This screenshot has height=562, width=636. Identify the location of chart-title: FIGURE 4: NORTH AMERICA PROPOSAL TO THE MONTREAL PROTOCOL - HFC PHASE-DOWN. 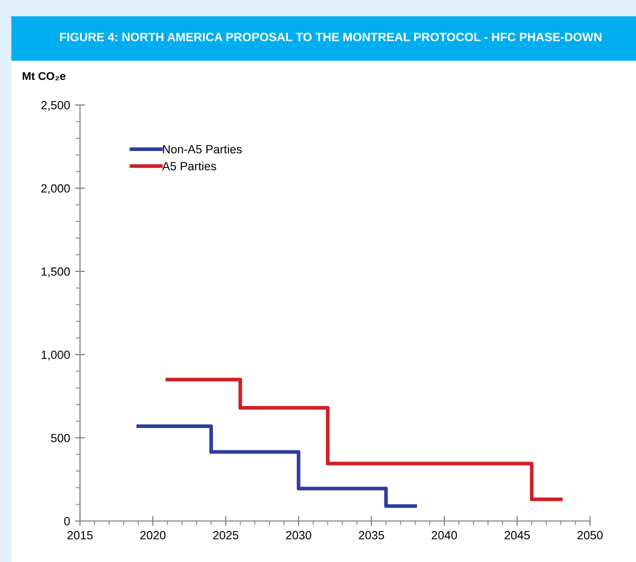
(331, 37).